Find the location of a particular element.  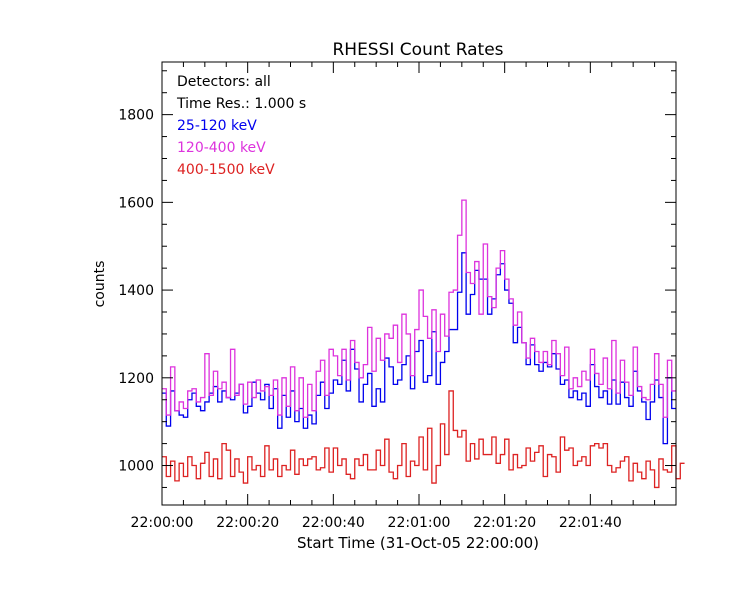

annotation-detectors: Detectors: all is located at coordinates (224, 82).